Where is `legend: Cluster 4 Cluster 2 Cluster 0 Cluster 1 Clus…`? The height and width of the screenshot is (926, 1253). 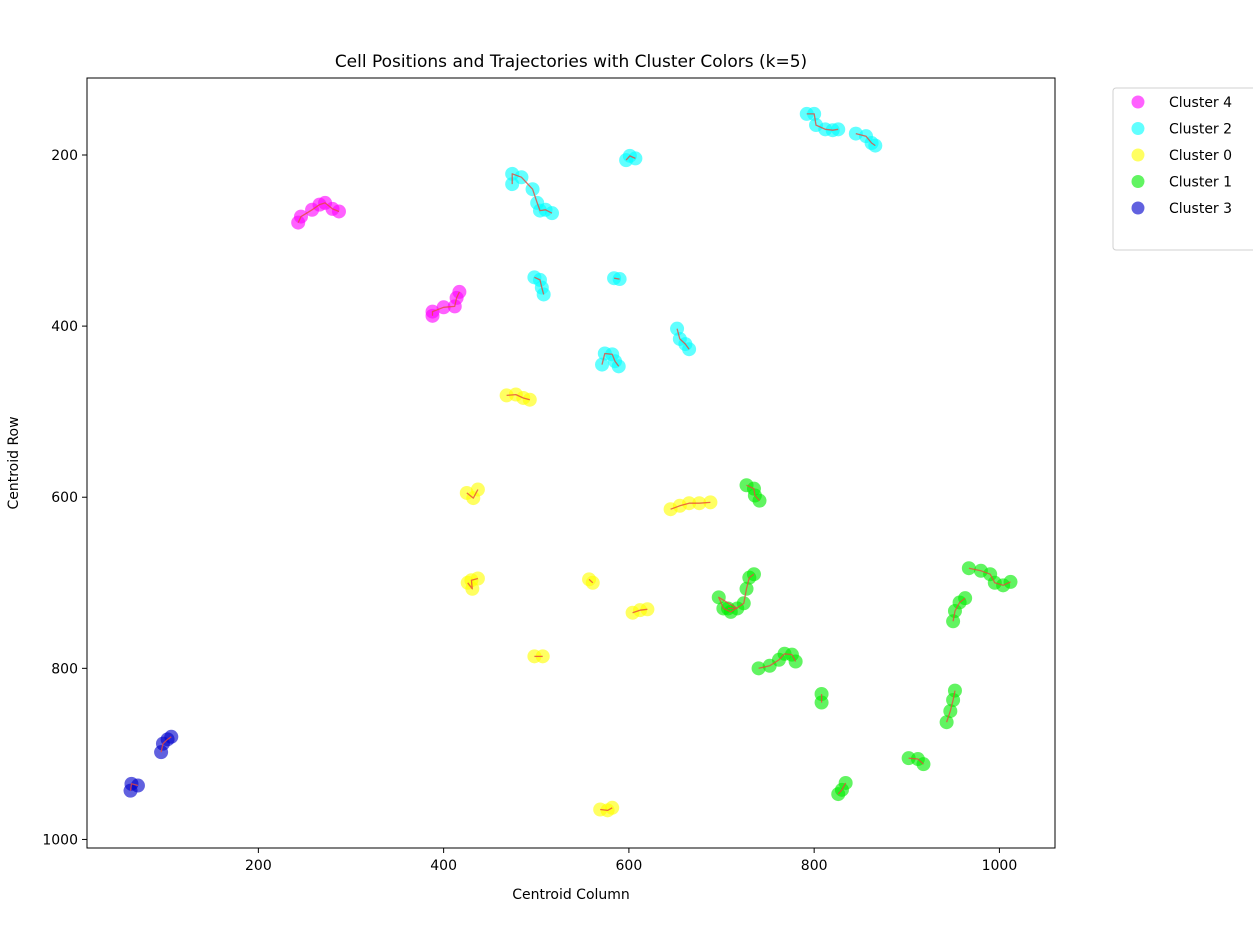
legend: Cluster 4 Cluster 2 Cluster 0 Cluster 1 Clus… is located at coordinates (1182, 169).